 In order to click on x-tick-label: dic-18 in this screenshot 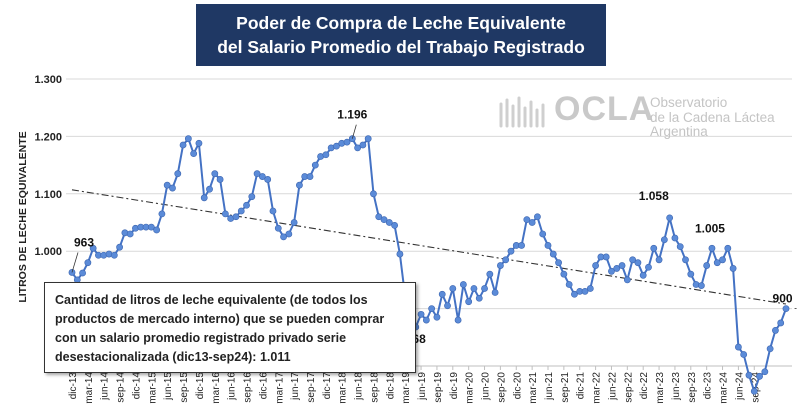, I will do `click(390, 386)`.